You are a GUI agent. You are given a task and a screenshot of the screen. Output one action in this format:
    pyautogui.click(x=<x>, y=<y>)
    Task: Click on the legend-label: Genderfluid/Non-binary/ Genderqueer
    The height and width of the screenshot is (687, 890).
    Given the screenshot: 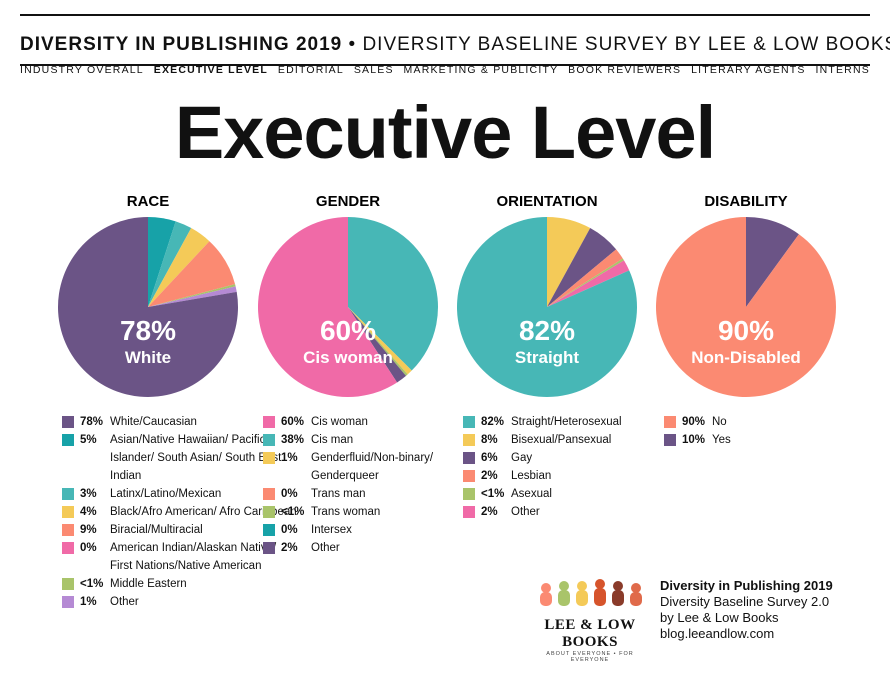 What is the action you would take?
    pyautogui.click(x=372, y=467)
    